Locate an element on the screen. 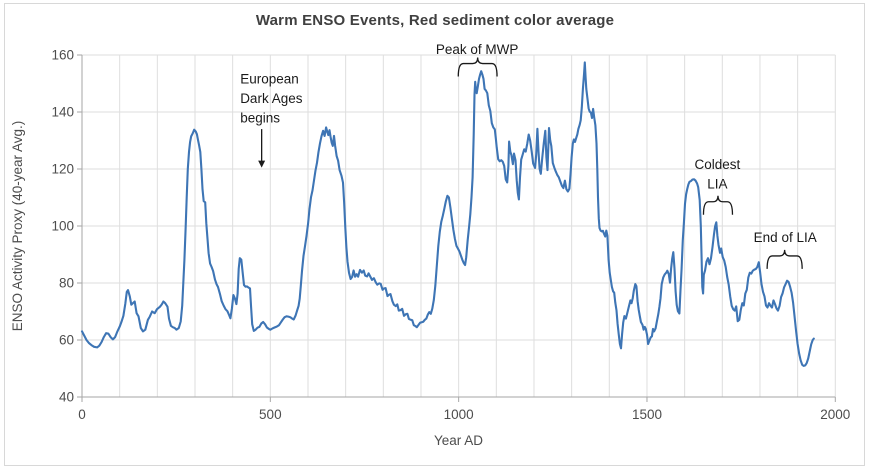 Image resolution: width=870 pixels, height=471 pixels. annotation-label-european-dark-ages: European is located at coordinates (269, 79).